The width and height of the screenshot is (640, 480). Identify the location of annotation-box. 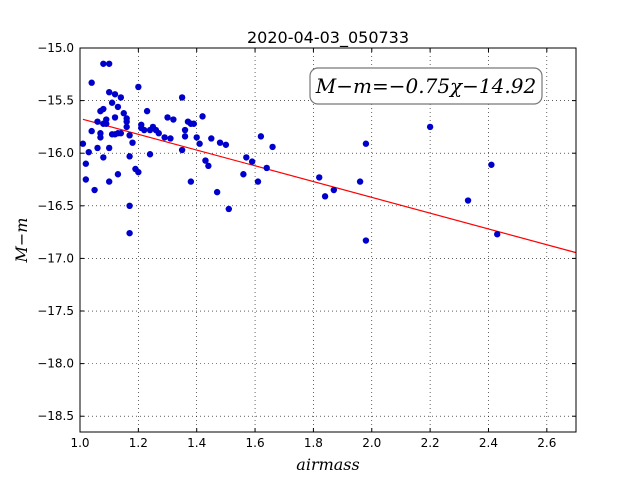
(426, 86).